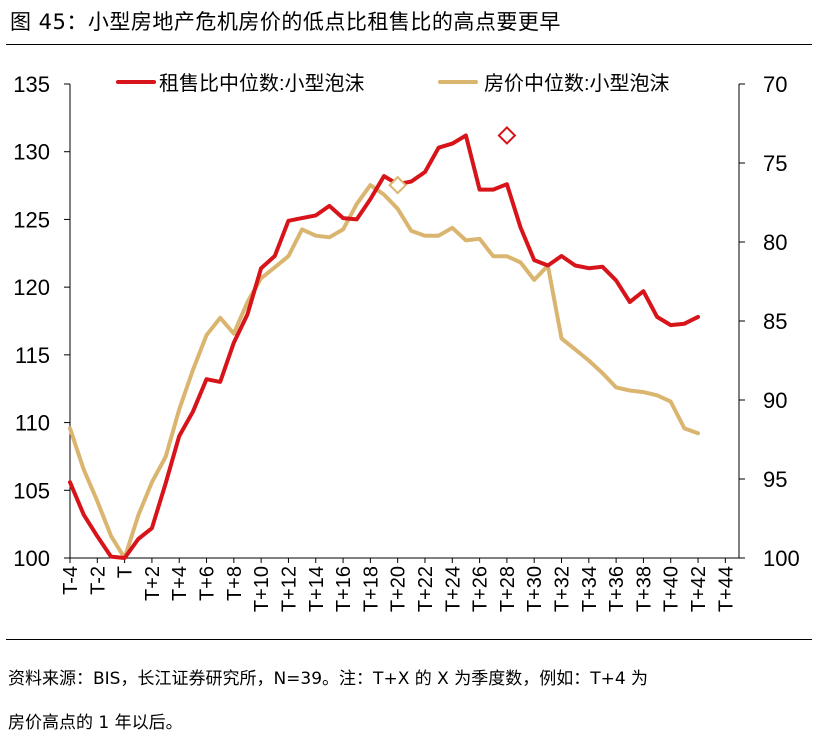  Describe the element at coordinates (775, 479) in the screenshot. I see `right-tick-label: 95` at that location.